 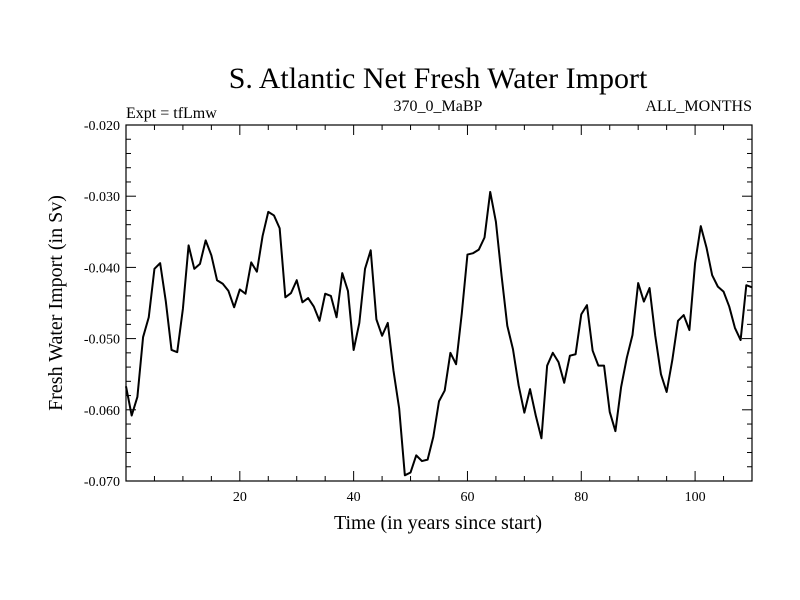 What do you see at coordinates (102, 482) in the screenshot?
I see `y-tick-label: -0.070` at bounding box center [102, 482].